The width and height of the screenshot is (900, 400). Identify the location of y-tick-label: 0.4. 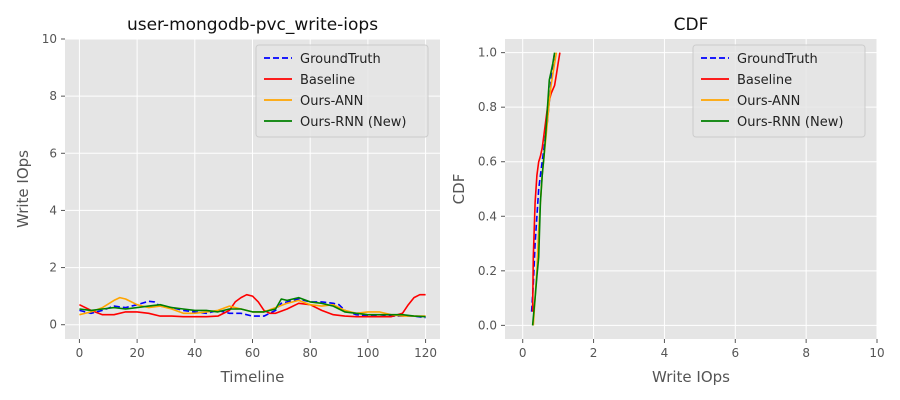
(487, 216).